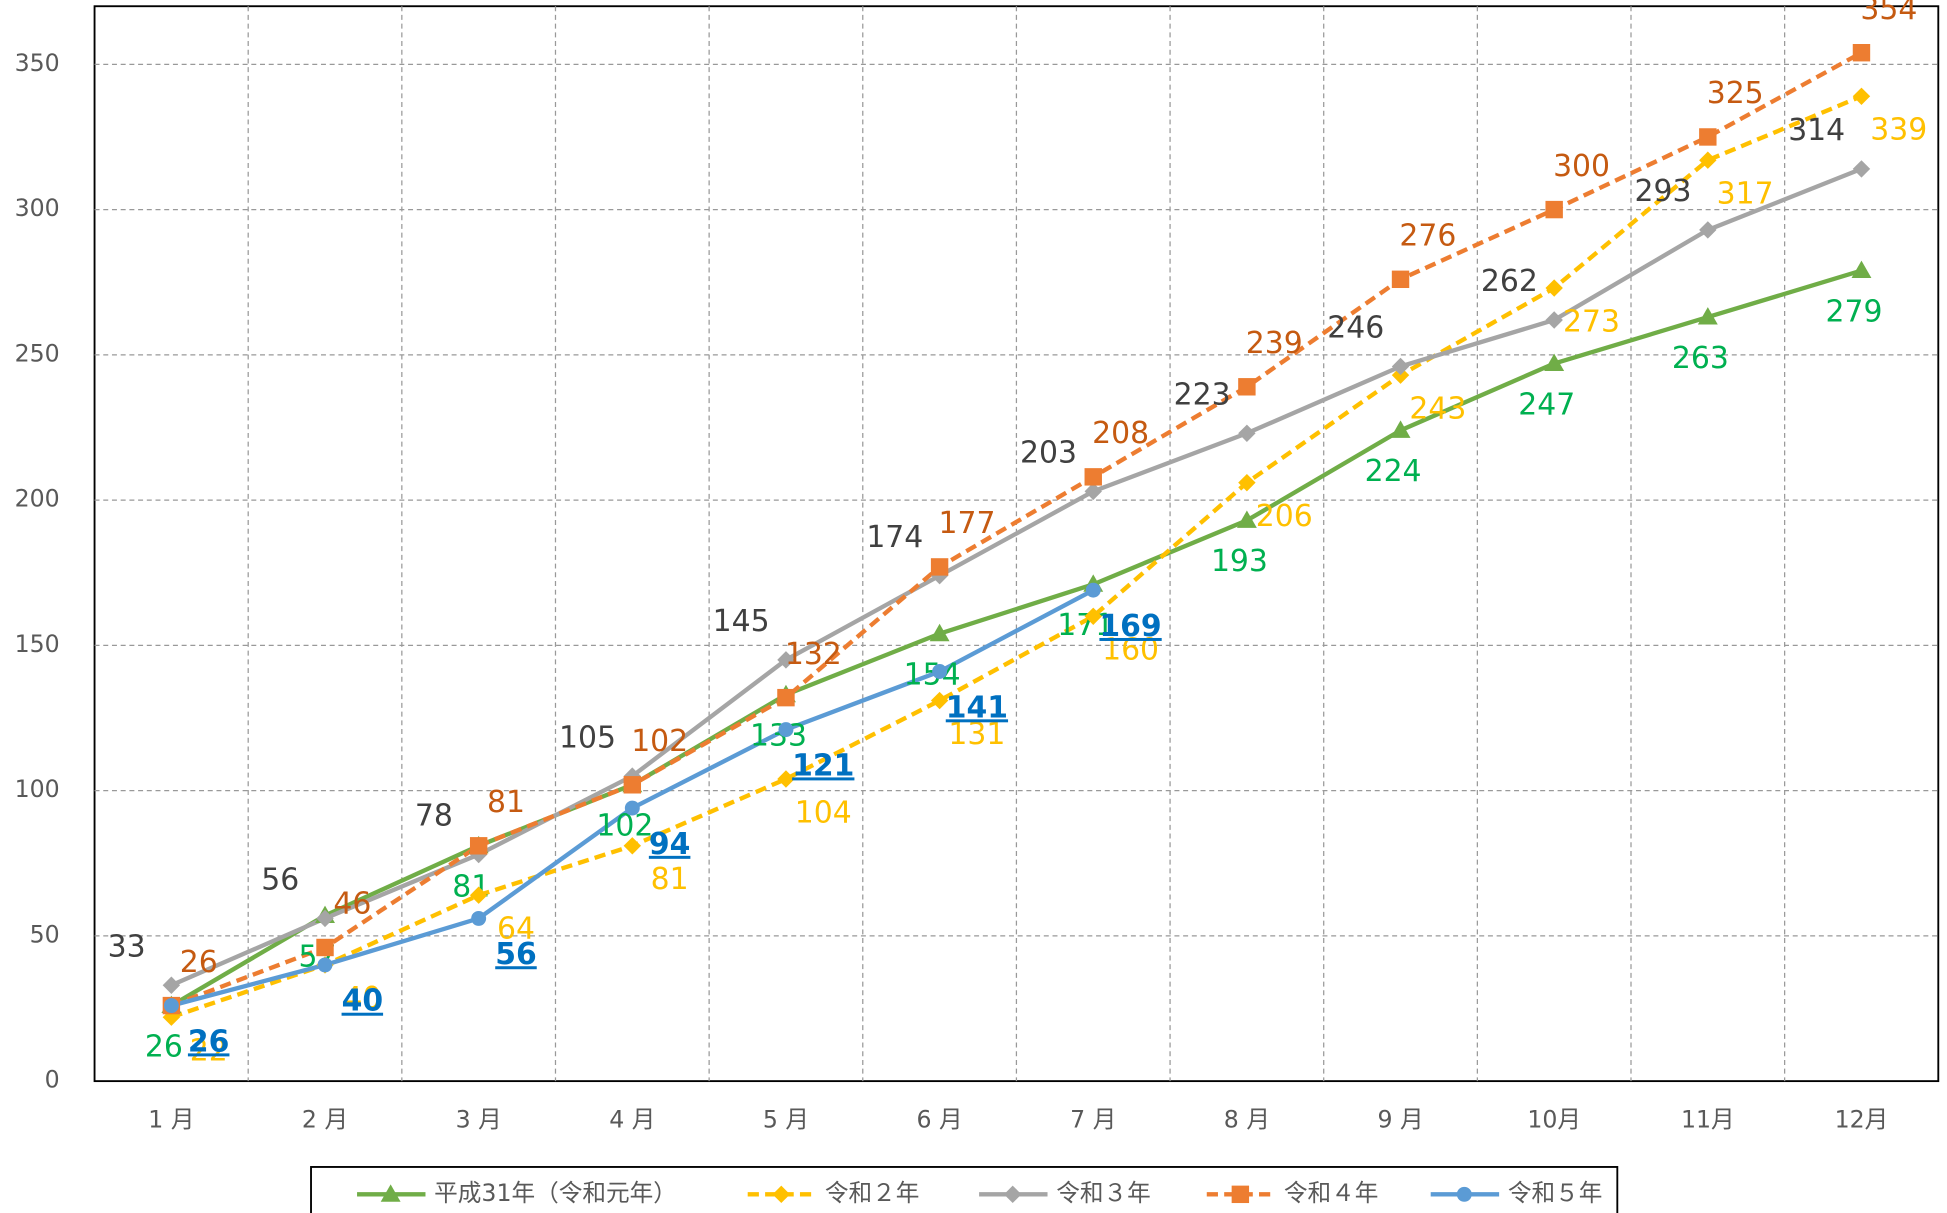 The height and width of the screenshot is (1213, 1947). What do you see at coordinates (1816, 130) in the screenshot?
I see `data-label: 314` at bounding box center [1816, 130].